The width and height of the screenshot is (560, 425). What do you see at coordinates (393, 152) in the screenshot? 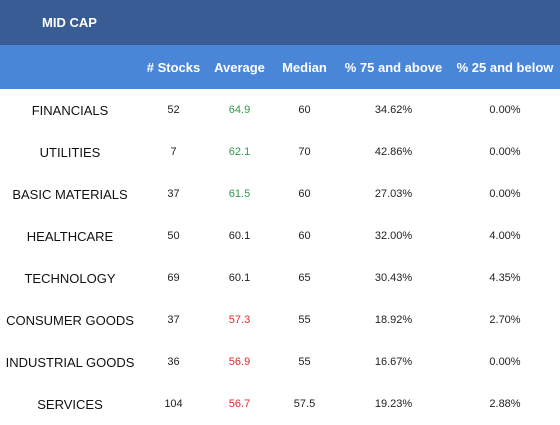
I see `pct-75-above-cell: 42.86%` at bounding box center [393, 152].